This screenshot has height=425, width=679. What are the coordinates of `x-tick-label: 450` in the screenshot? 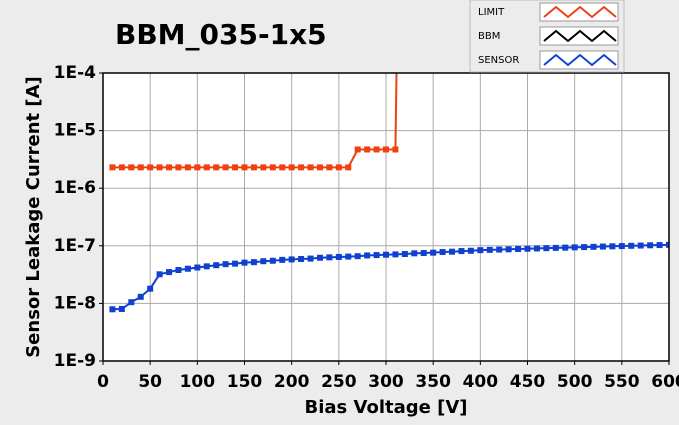 It's located at (528, 382).